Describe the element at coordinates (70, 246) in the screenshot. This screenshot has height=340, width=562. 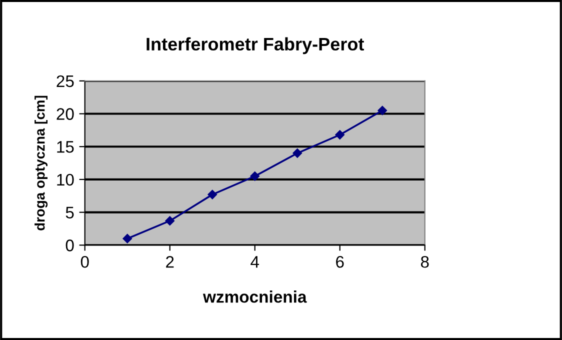
I see `y-tick-label: 0` at that location.